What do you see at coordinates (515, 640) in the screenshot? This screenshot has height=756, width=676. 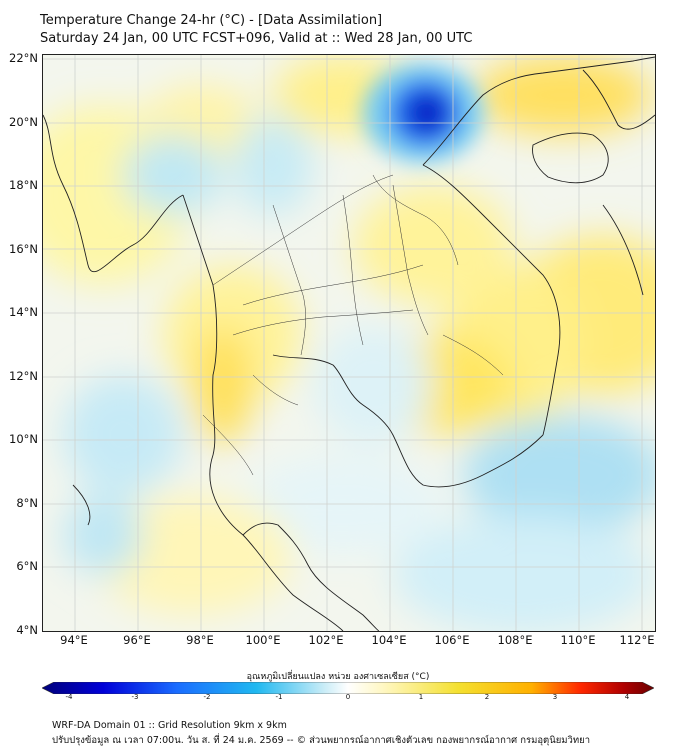 I see `lon-label: 108°E` at bounding box center [515, 640].